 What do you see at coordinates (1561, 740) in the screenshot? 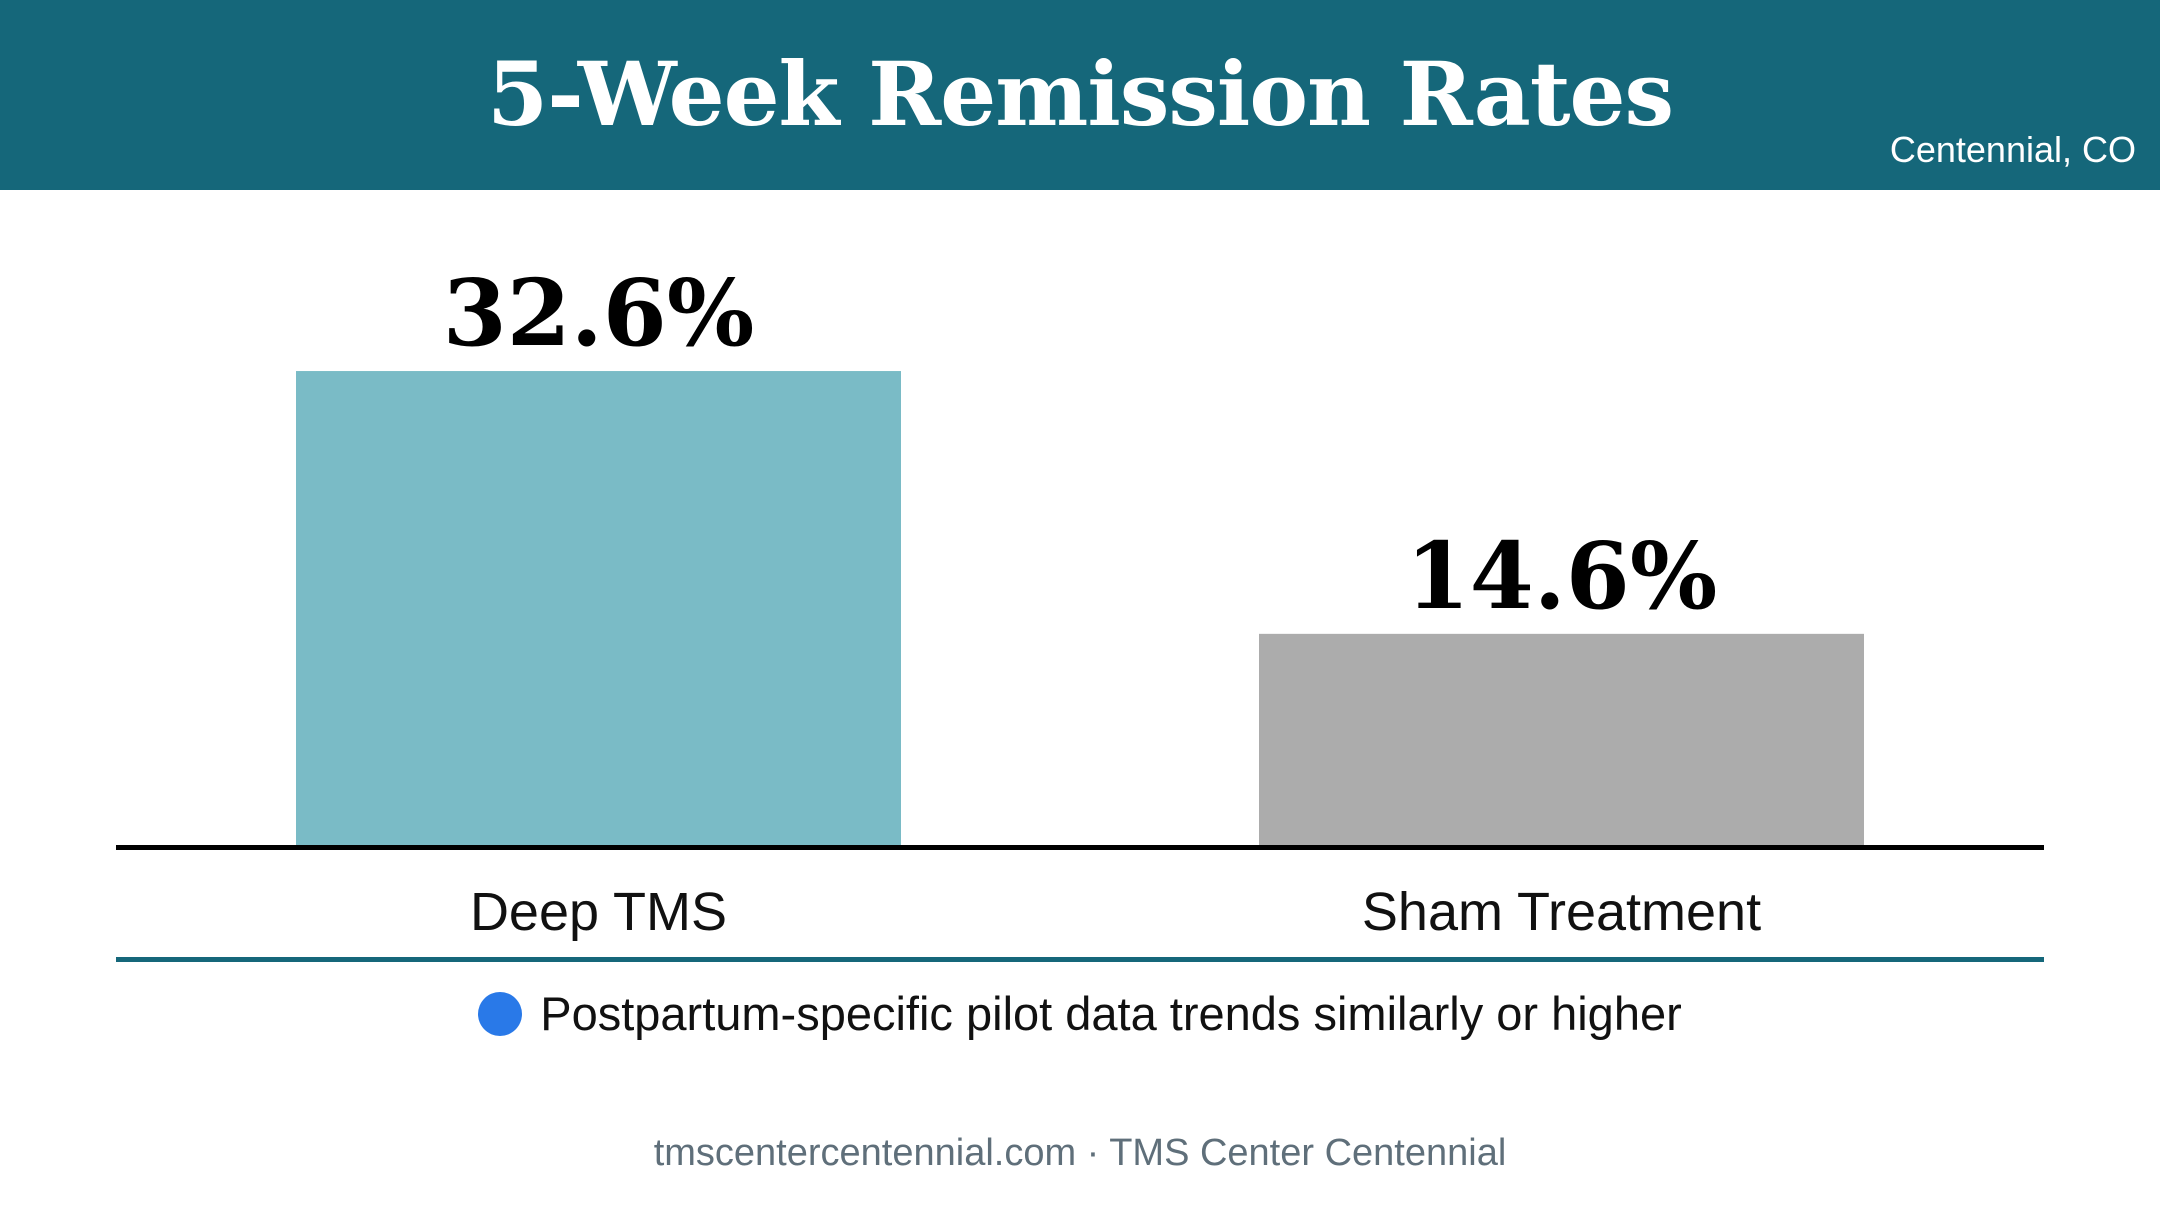
I see `bar-sham-treatment` at bounding box center [1561, 740].